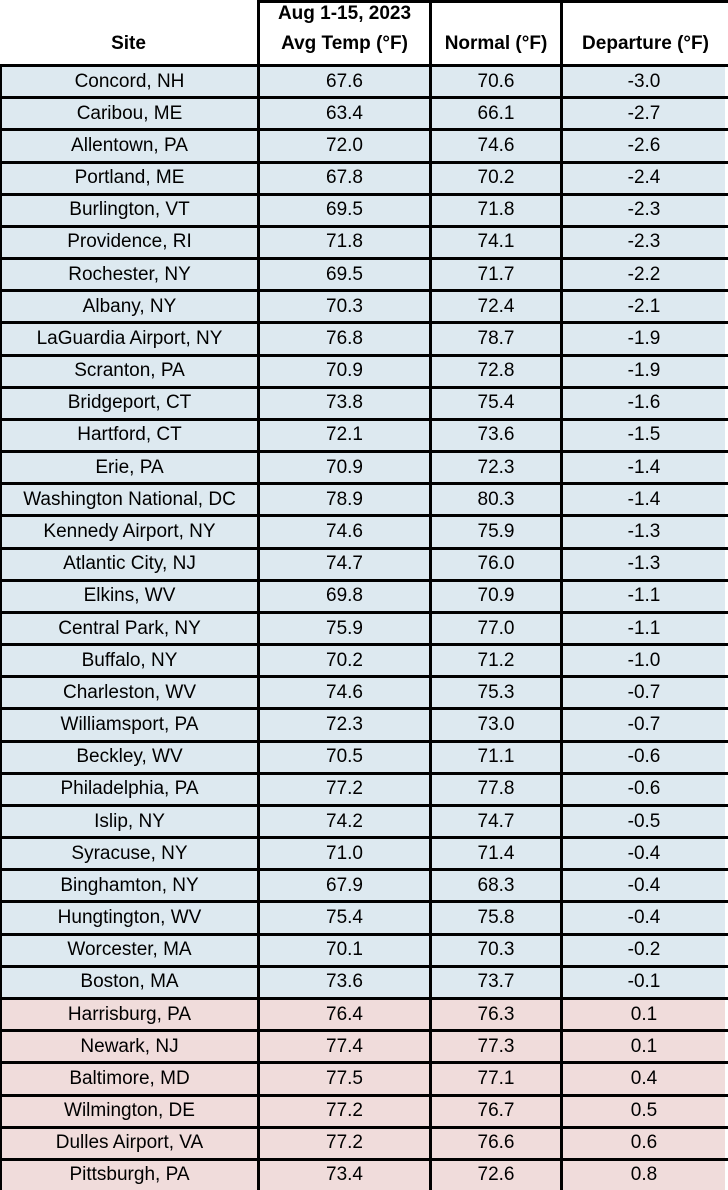 This screenshot has width=728, height=1190. What do you see at coordinates (131, 918) in the screenshot?
I see `site-cell: Hungtington, WV` at bounding box center [131, 918].